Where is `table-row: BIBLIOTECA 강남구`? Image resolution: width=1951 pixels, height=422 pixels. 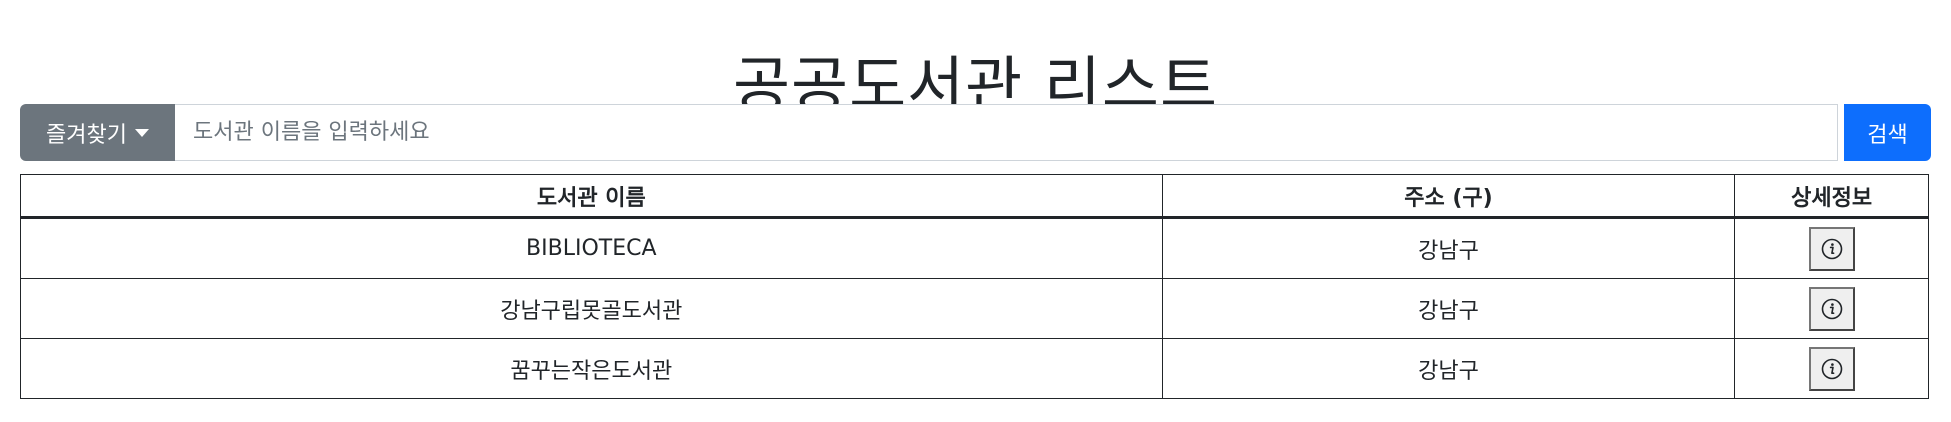
table-row: BIBLIOTECA 강남구 is located at coordinates (974, 248).